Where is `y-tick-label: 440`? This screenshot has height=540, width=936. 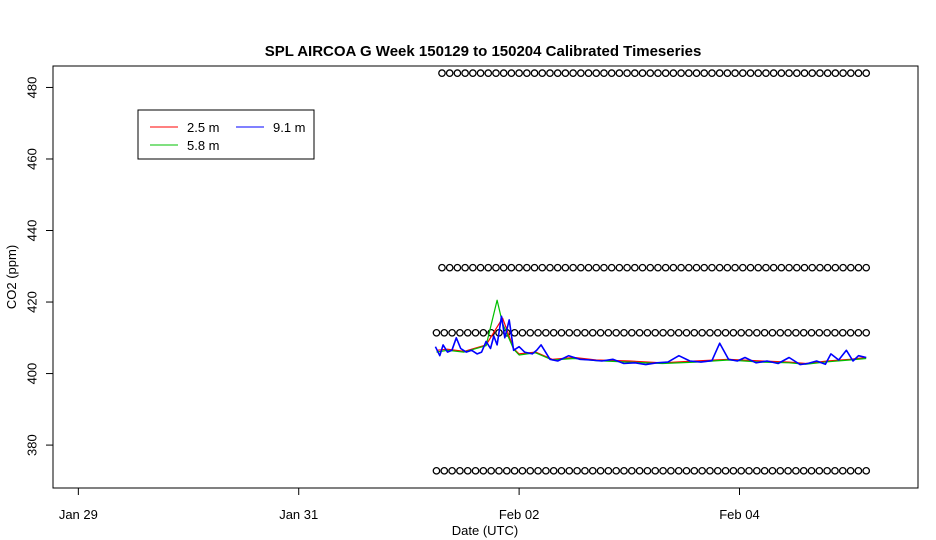
y-tick-label: 440 is located at coordinates (31, 231).